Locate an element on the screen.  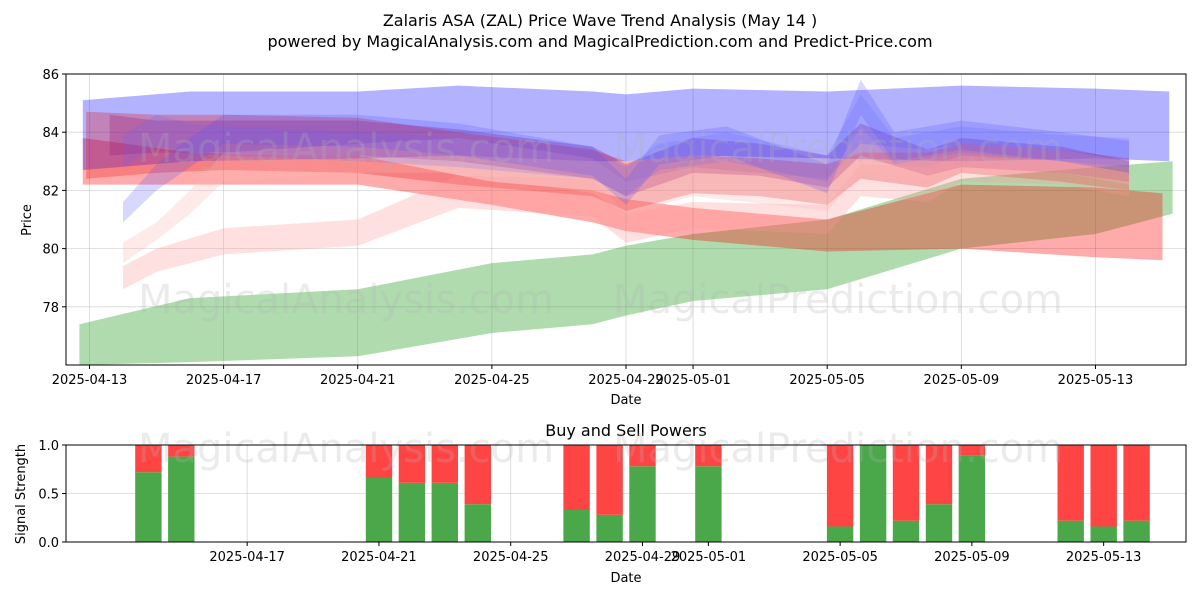
price-y-axis-label: Price is located at coordinates (27, 220).